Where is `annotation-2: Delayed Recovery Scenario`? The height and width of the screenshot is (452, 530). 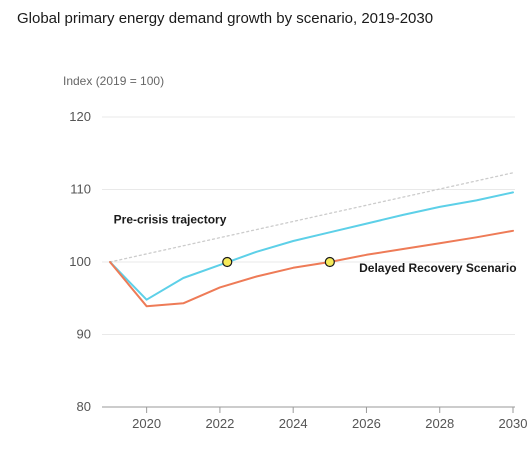
annotation-2: Delayed Recovery Scenario is located at coordinates (437, 268).